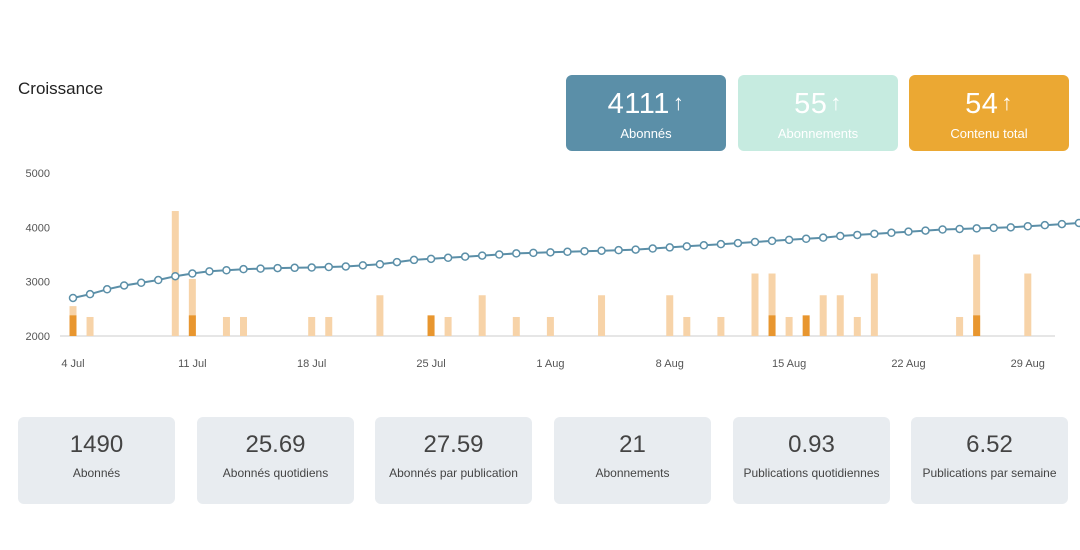  I want to click on stat-value: 27.59, so click(453, 444).